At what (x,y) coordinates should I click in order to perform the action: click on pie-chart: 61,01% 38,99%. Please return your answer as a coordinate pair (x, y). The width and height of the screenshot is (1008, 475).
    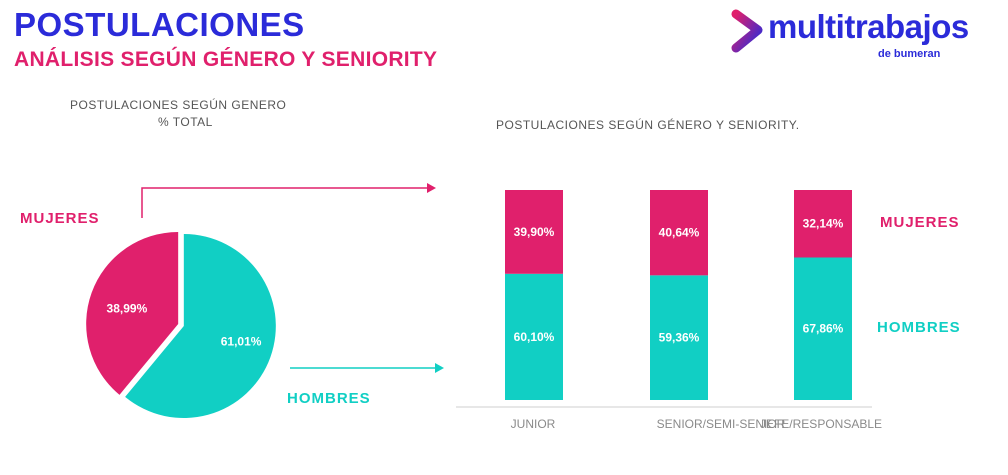
    Looking at the image, I should click on (181, 325).